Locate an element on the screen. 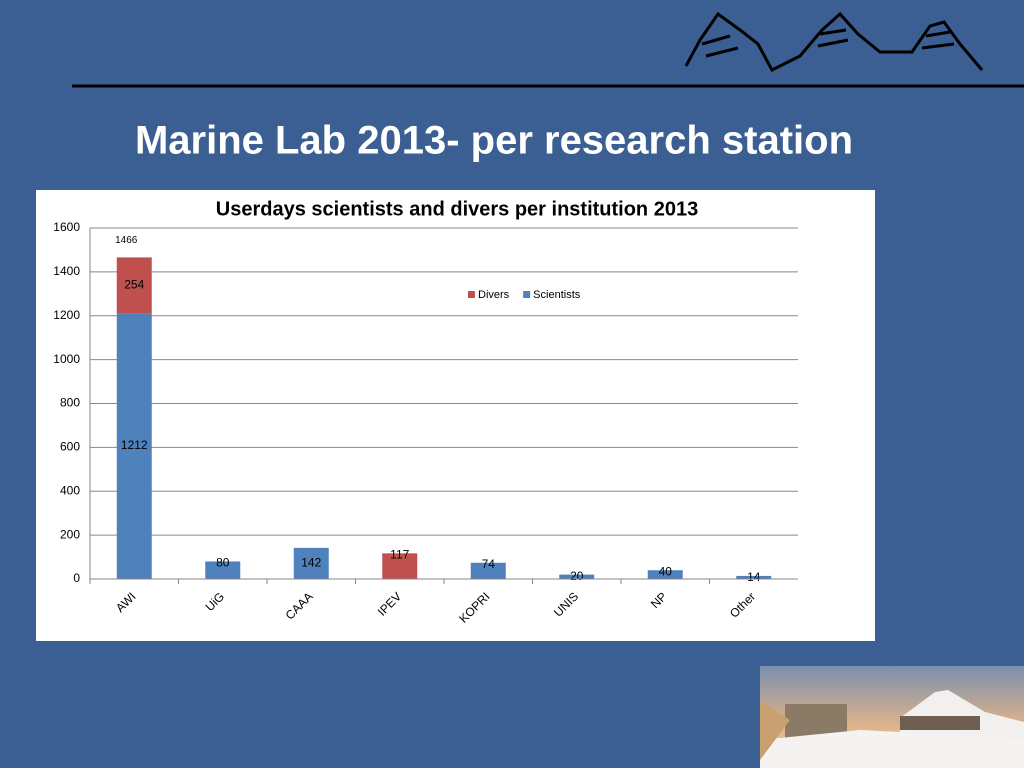 The height and width of the screenshot is (768, 1024). data-label: 20 is located at coordinates (577, 576).